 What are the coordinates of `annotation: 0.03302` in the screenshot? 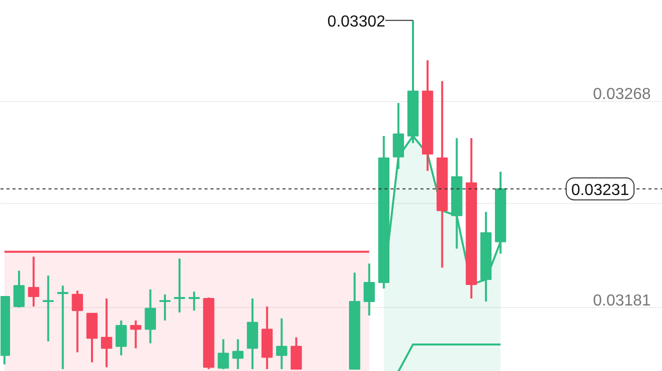 It's located at (356, 21).